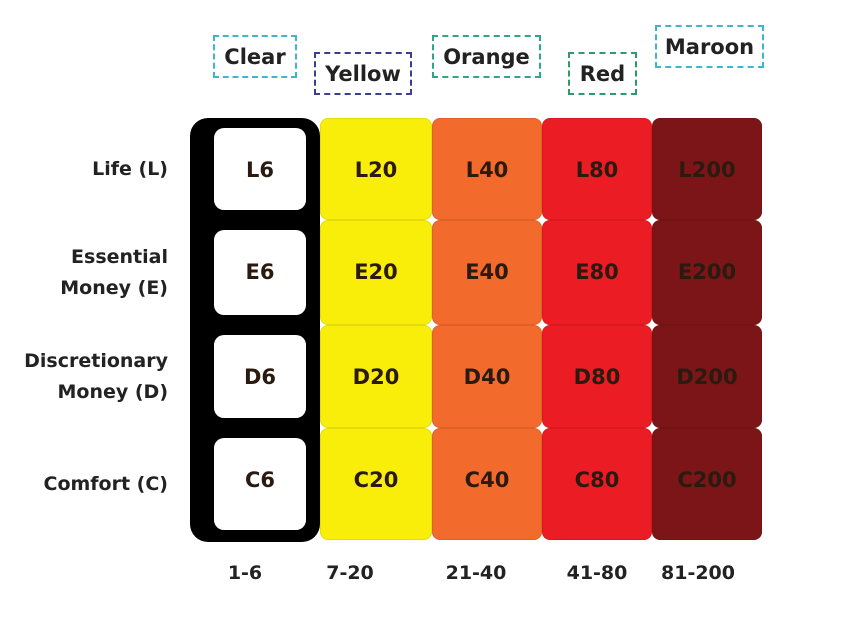  I want to click on range-label: 21-40, so click(476, 573).